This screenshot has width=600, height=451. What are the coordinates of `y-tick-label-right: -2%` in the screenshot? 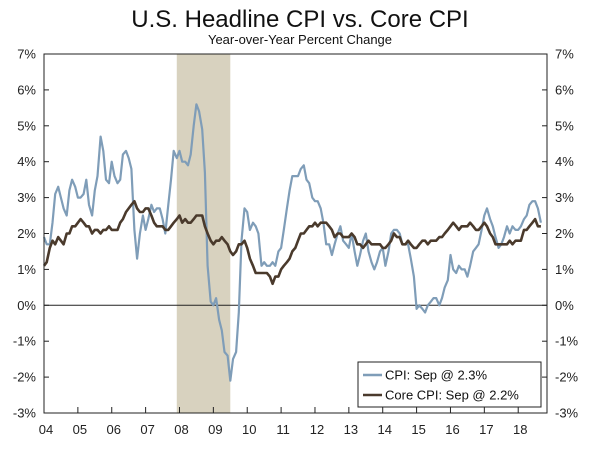 It's located at (567, 377).